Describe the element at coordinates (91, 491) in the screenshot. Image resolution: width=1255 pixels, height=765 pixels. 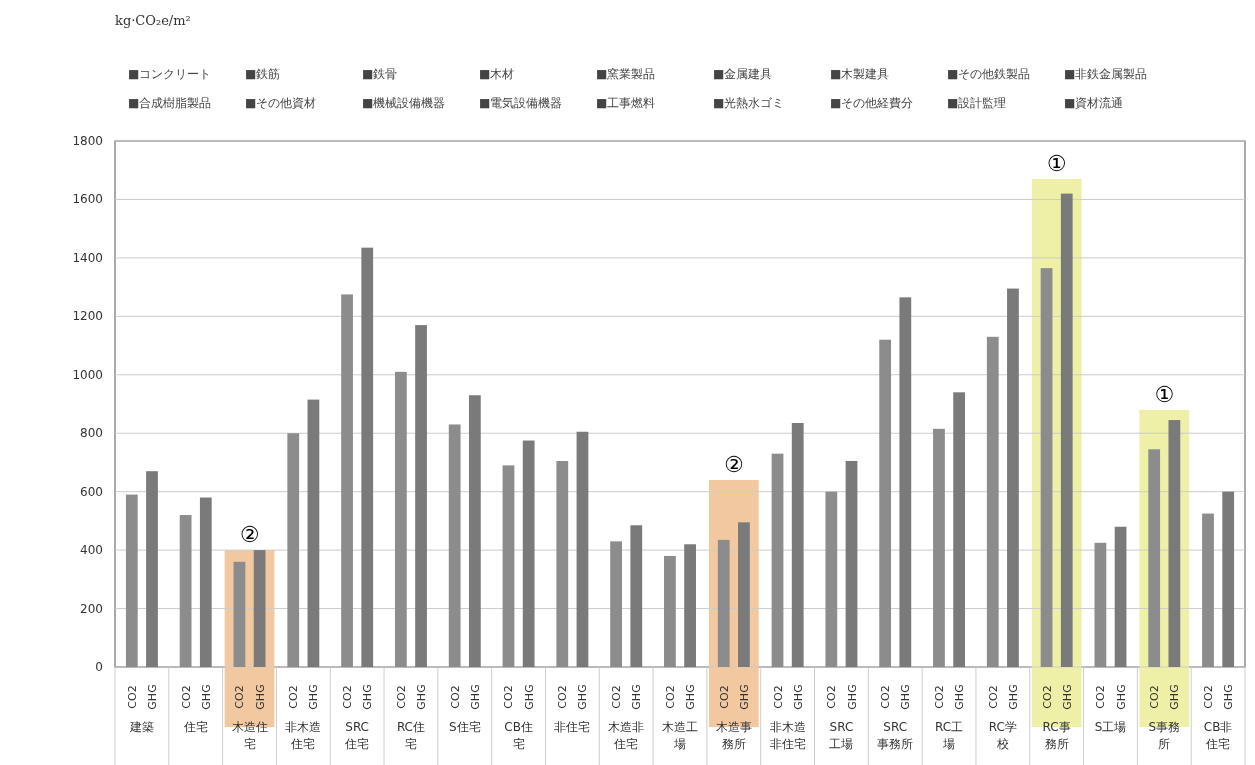
I see `y-tick-label: 600` at that location.